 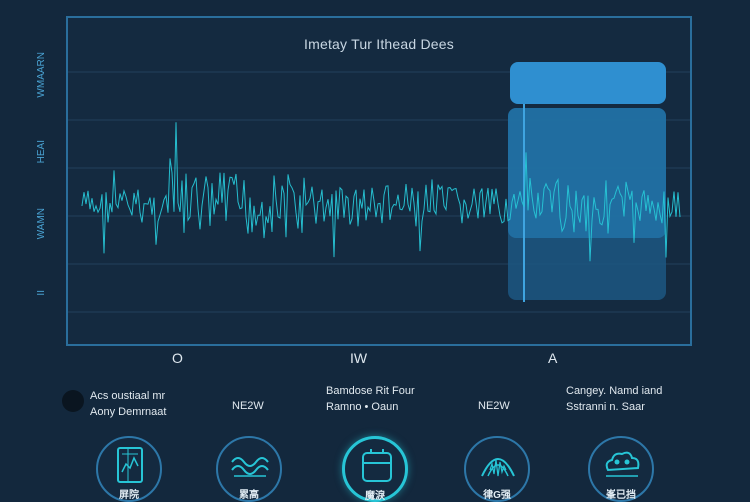 I want to click on legend-center-line2: Ramno • Oaun, so click(x=362, y=407).